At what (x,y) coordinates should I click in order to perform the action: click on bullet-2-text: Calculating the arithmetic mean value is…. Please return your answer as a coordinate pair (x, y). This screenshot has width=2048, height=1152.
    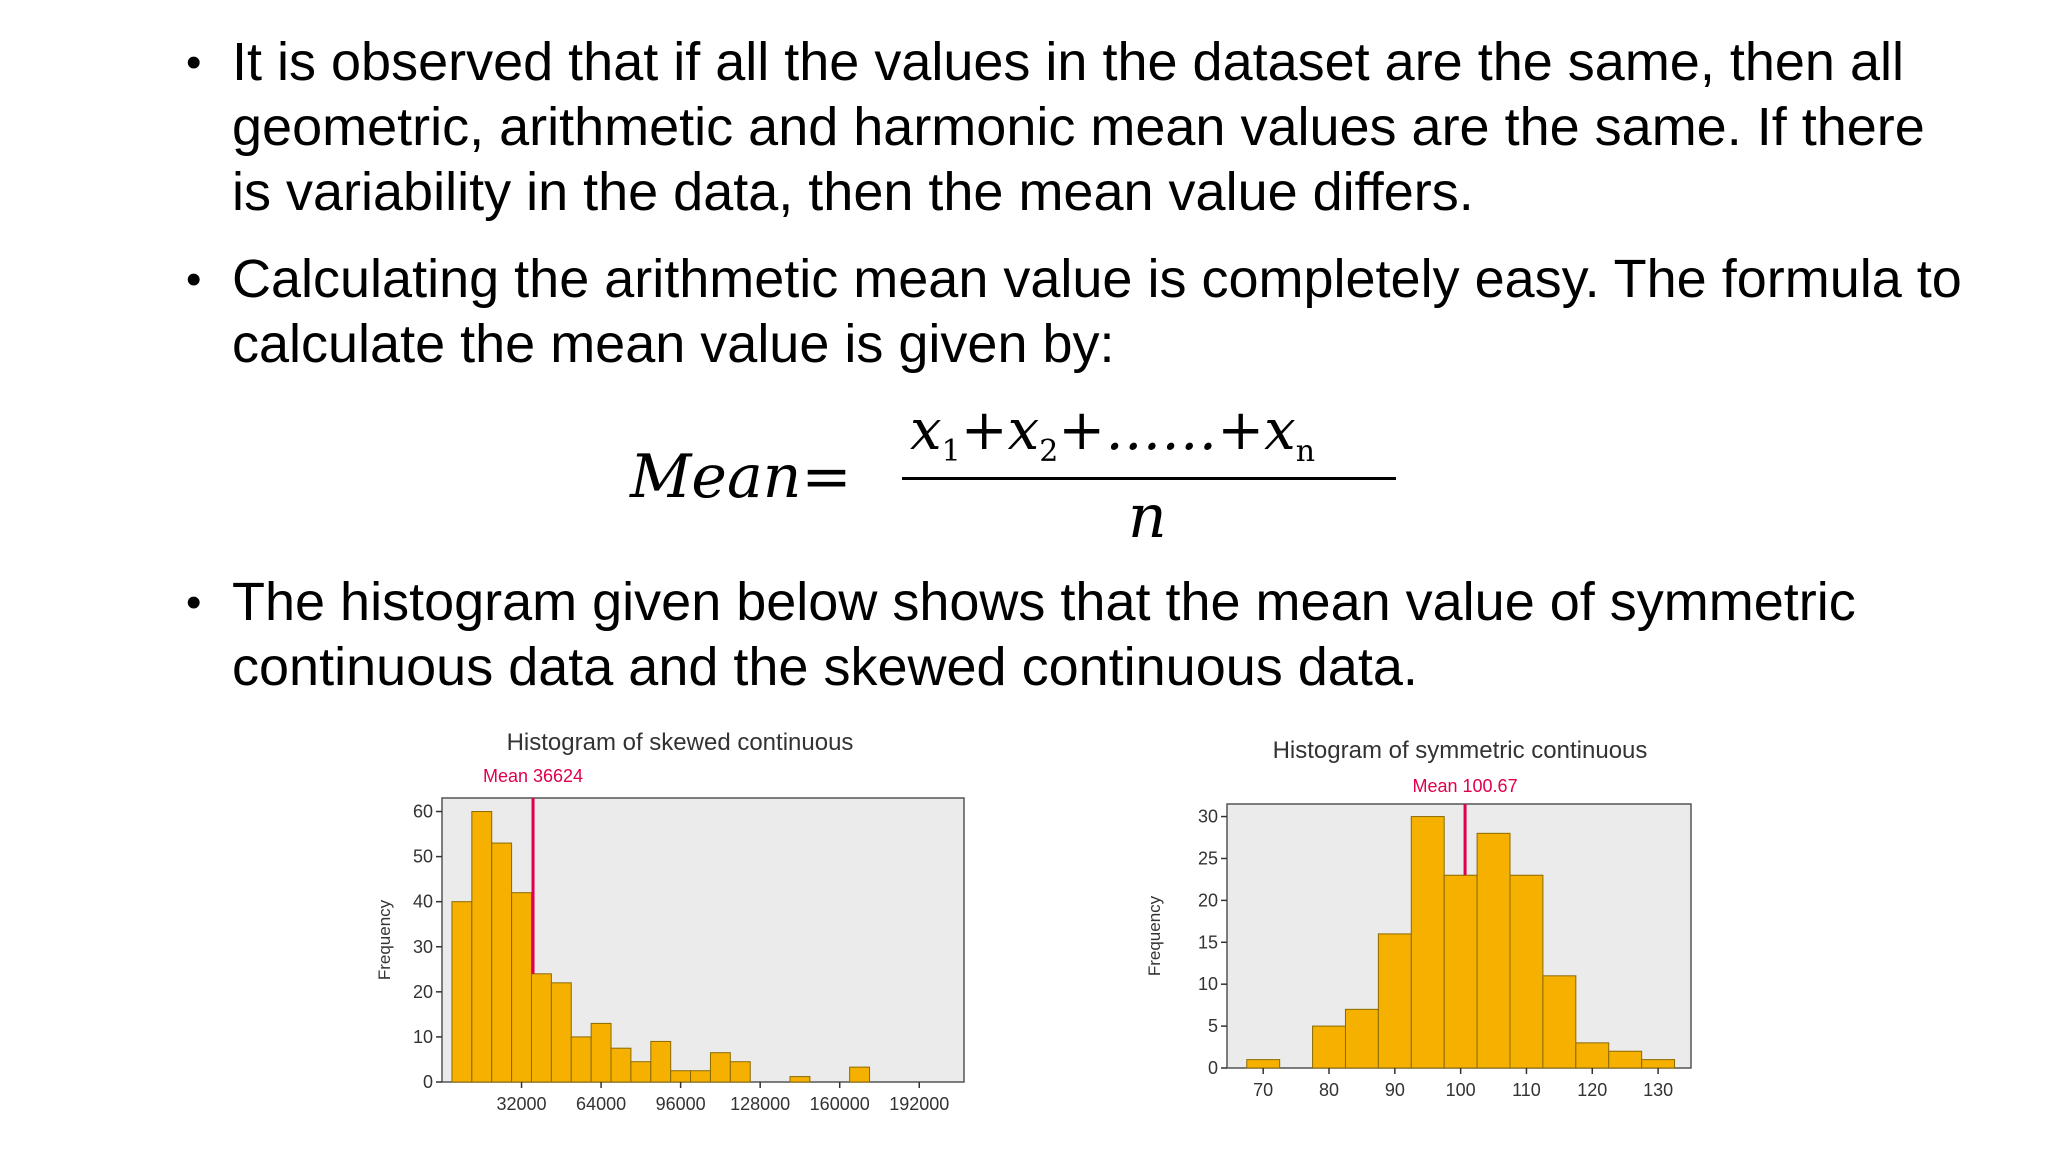
    Looking at the image, I should click on (1097, 311).